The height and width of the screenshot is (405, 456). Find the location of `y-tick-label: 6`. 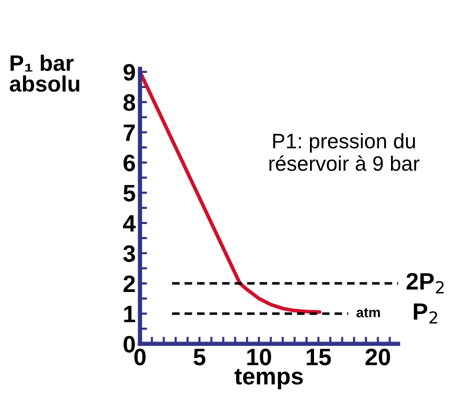

y-tick-label: 6 is located at coordinates (129, 163).